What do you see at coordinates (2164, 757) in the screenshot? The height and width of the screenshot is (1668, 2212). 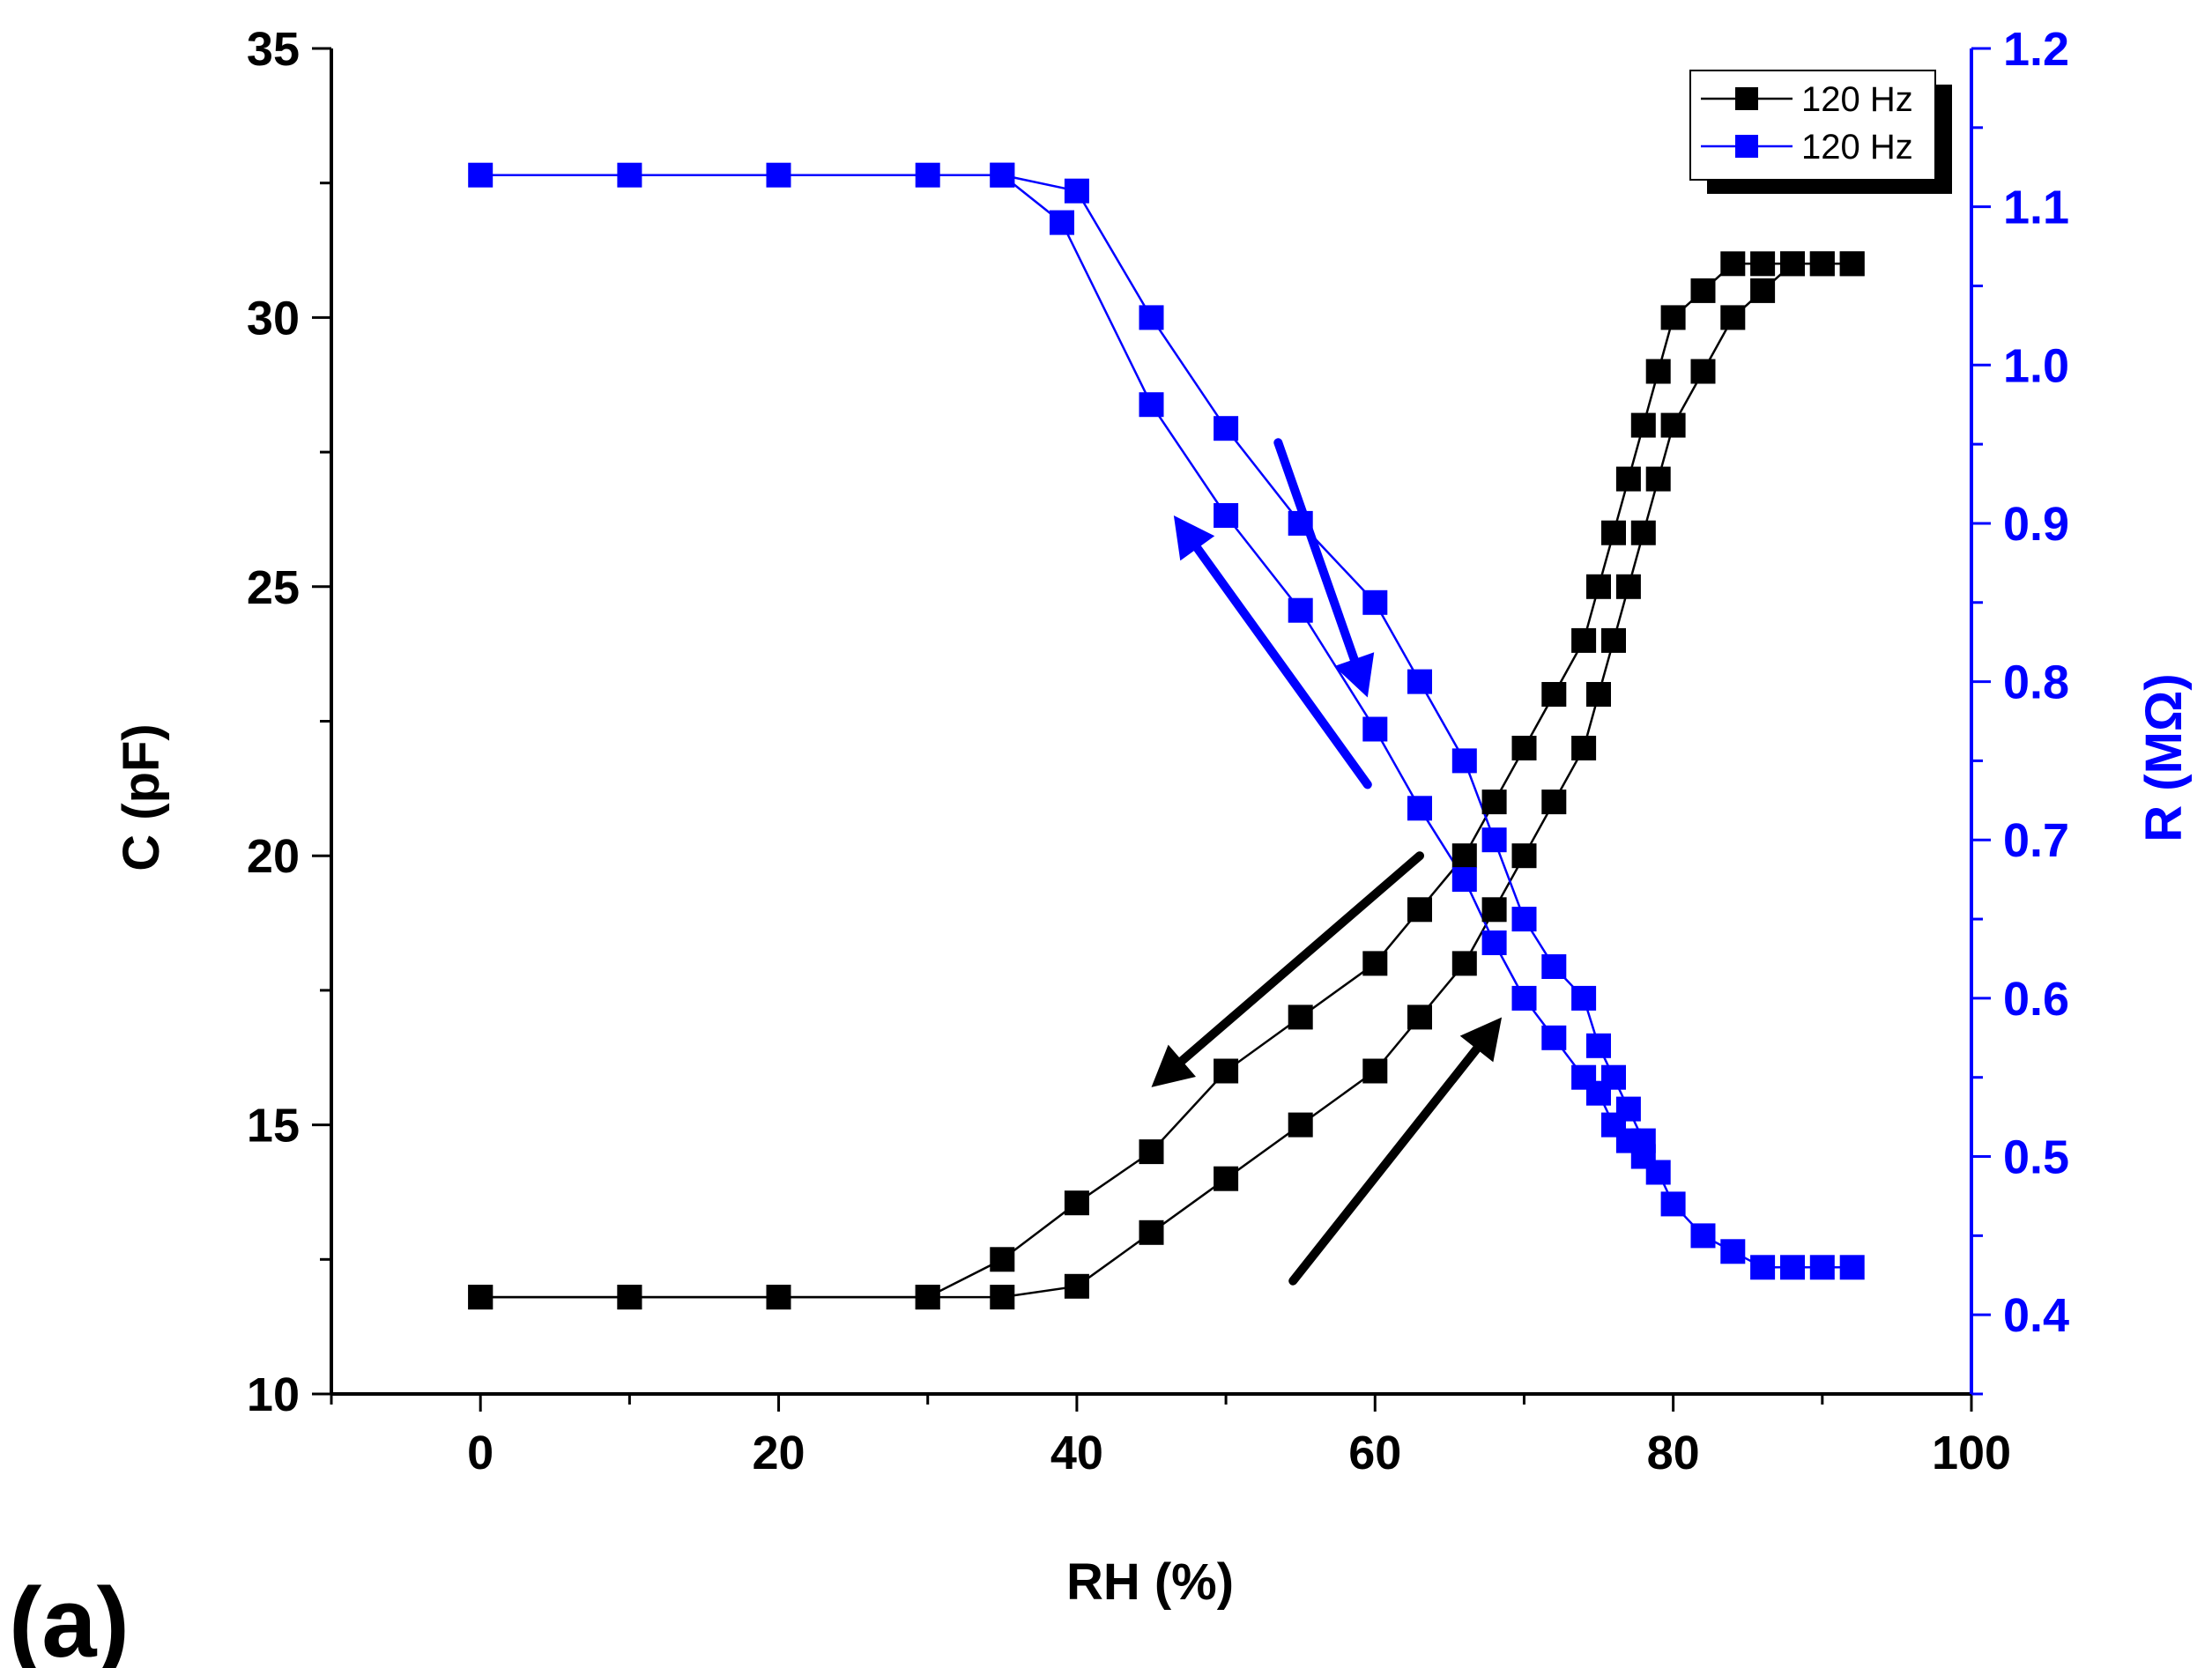 I see `y2-axis-title: R (MΩ)` at bounding box center [2164, 757].